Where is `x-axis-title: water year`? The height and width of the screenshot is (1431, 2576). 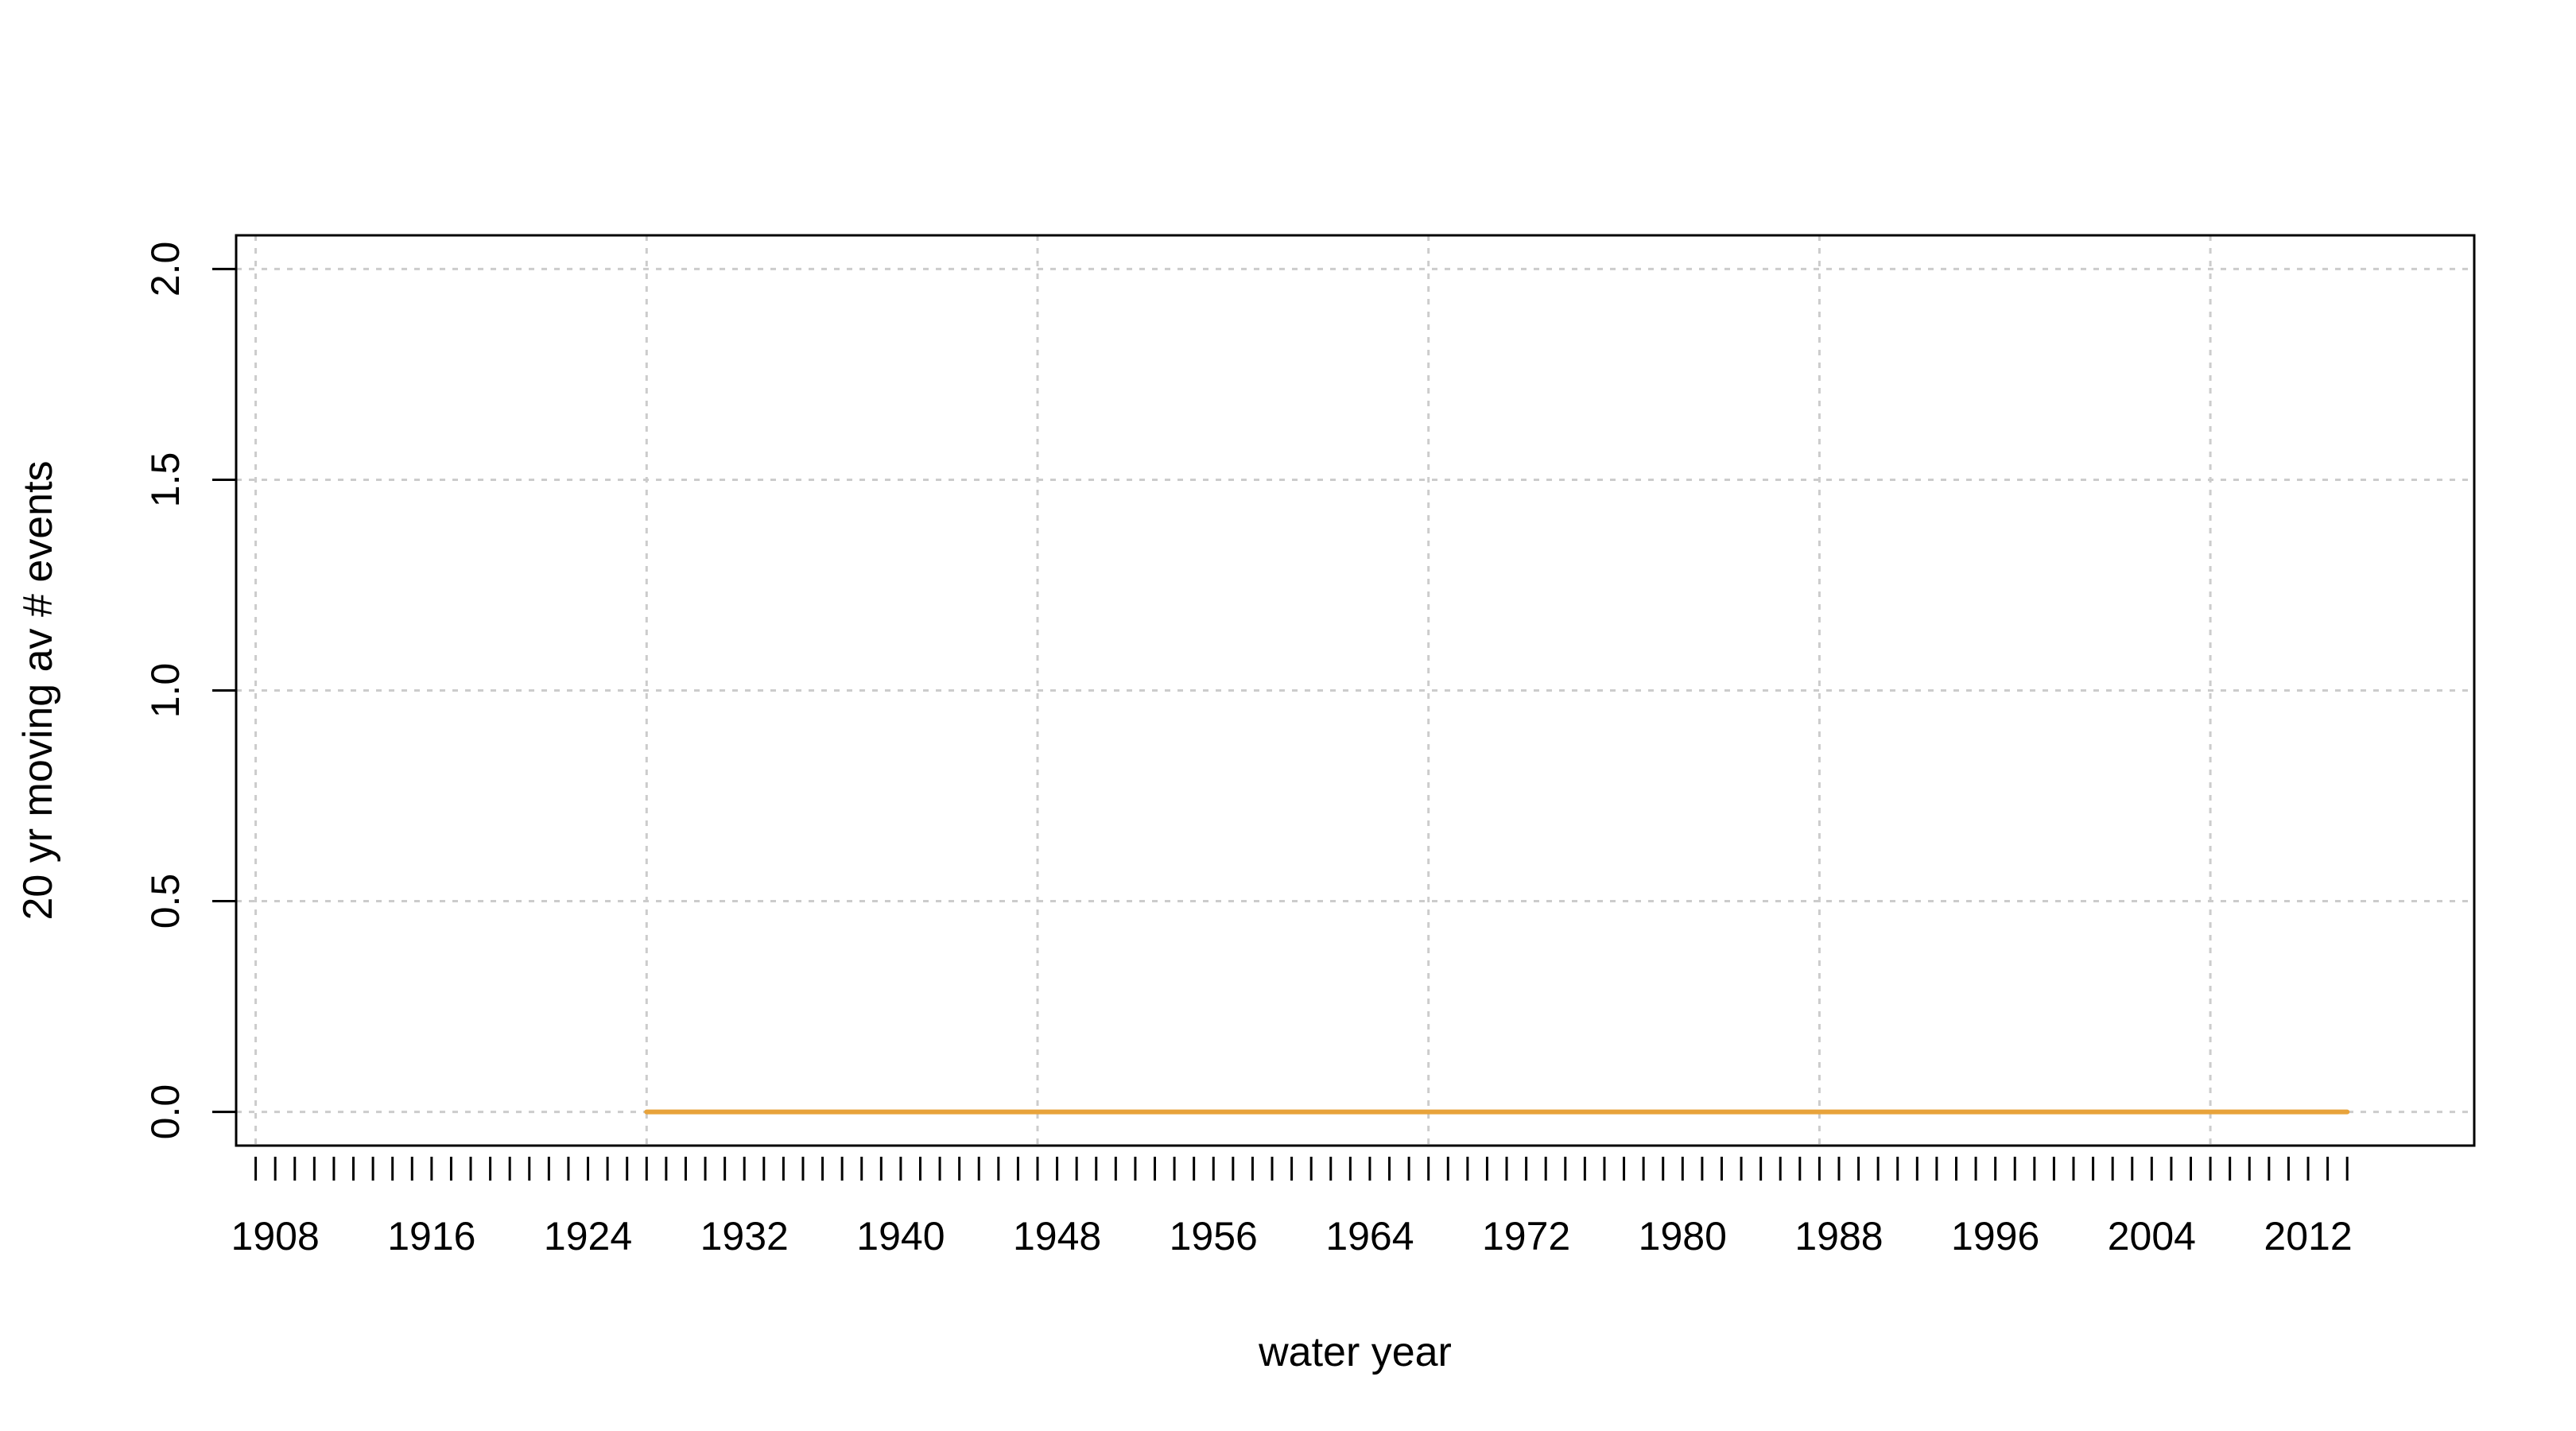
x-axis-title: water year is located at coordinates (1355, 1352).